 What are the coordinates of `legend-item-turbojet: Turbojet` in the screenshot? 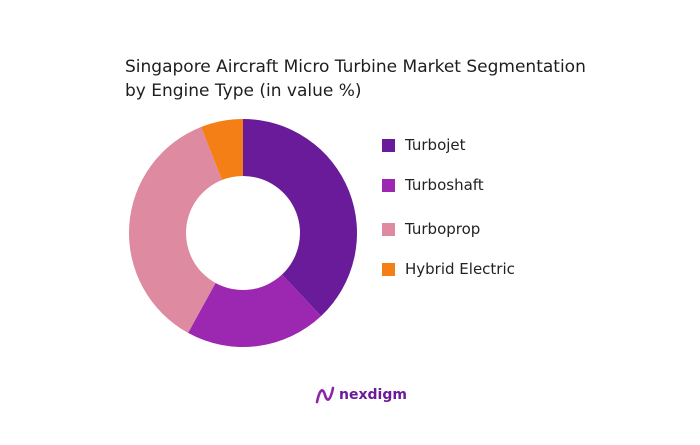 It's located at (424, 145).